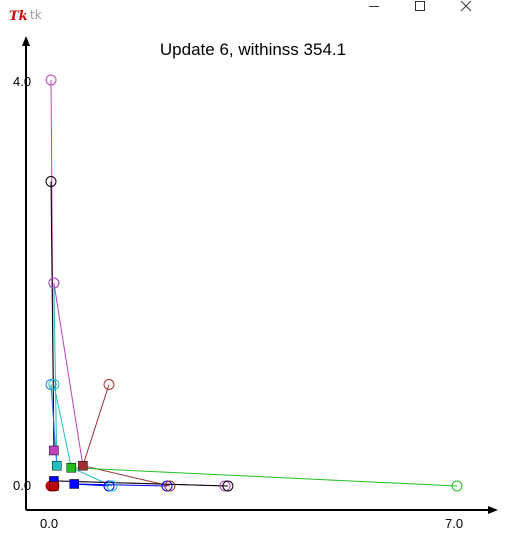 This screenshot has width=506, height=536. Describe the element at coordinates (391, 15) in the screenshot. I see `minimize-button` at that location.